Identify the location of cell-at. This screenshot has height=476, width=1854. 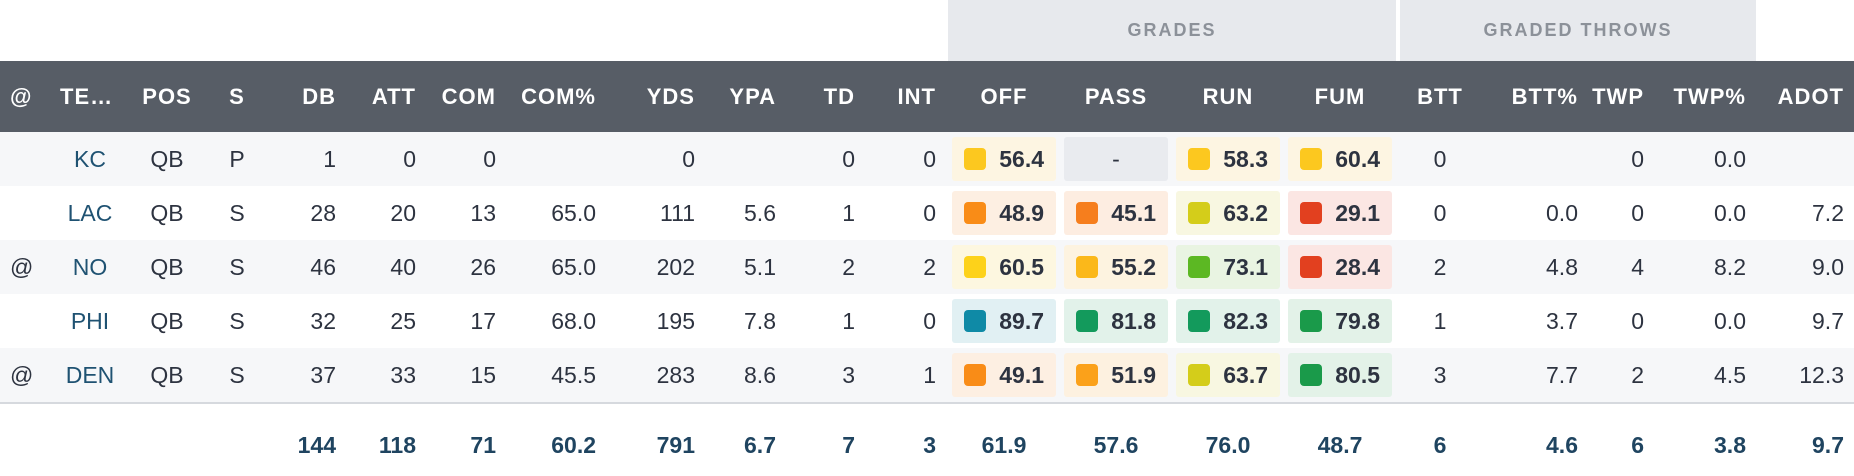
(25, 213).